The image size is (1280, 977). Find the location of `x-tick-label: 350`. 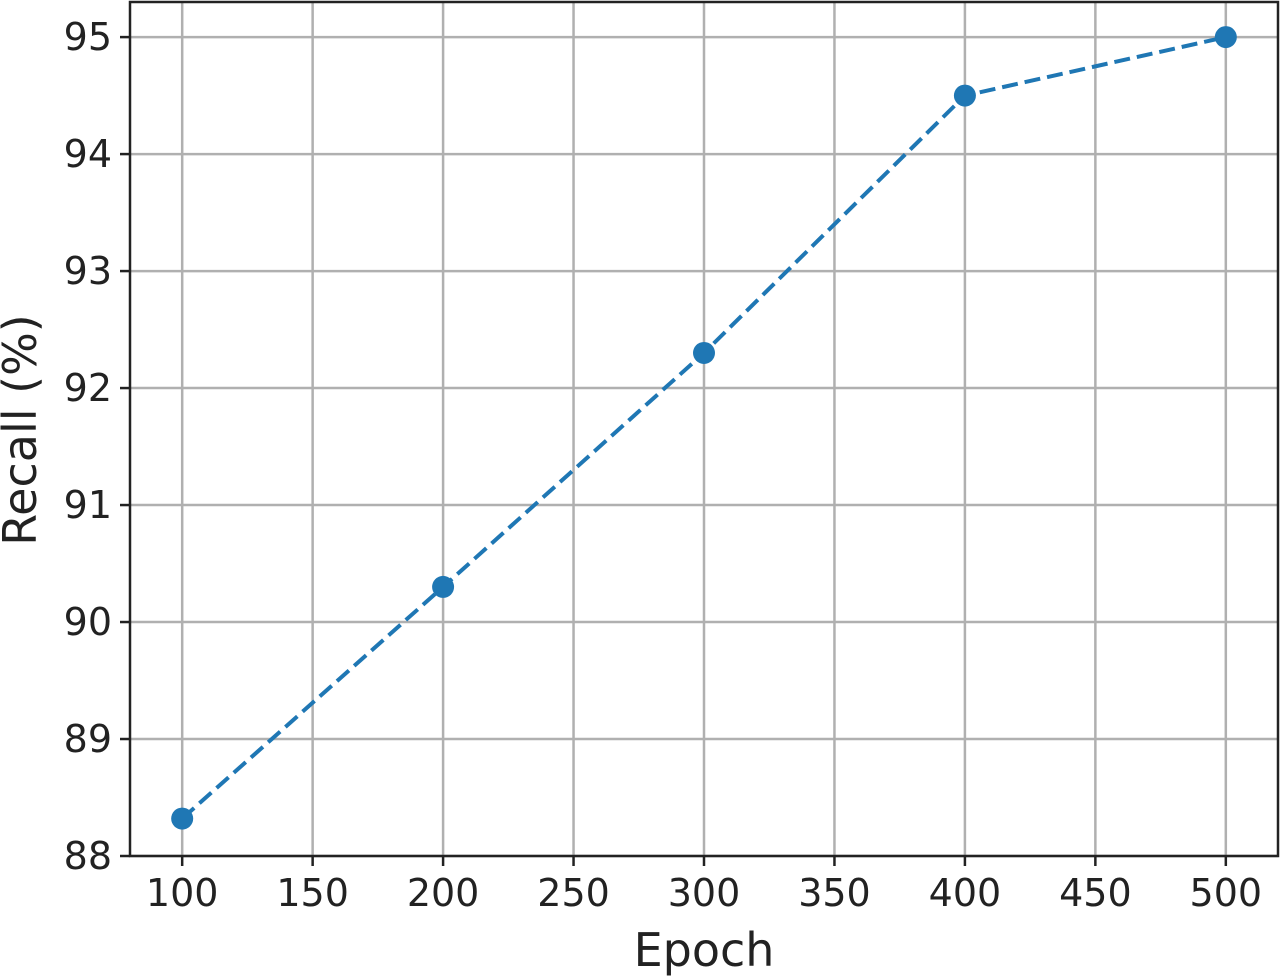

x-tick-label: 350 is located at coordinates (834, 893).